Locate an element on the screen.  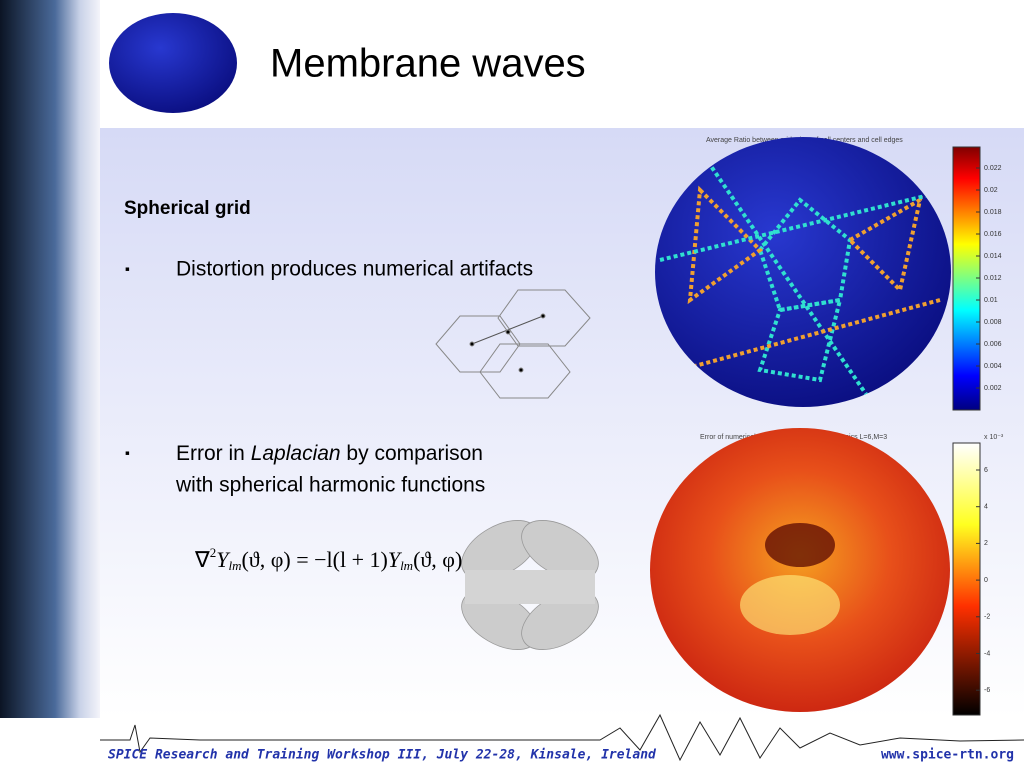
butterfly is located at coordinates (530, 585).